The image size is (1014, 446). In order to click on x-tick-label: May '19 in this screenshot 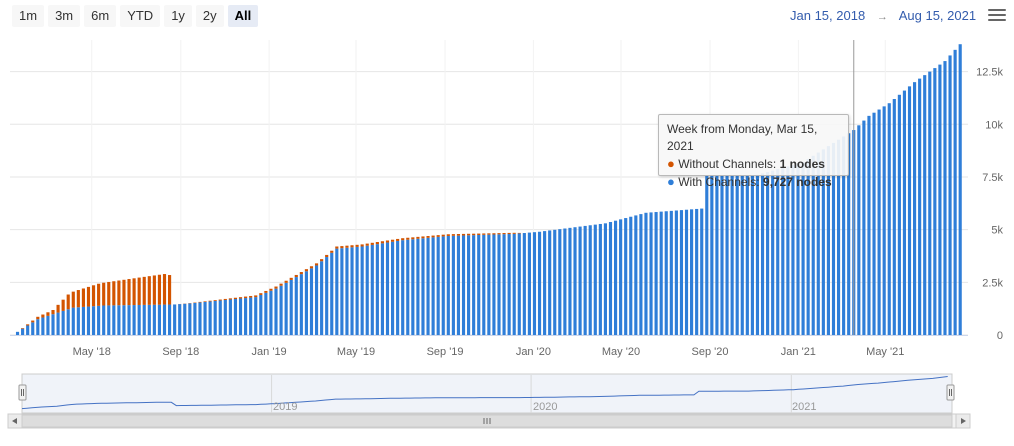, I will do `click(356, 352)`.